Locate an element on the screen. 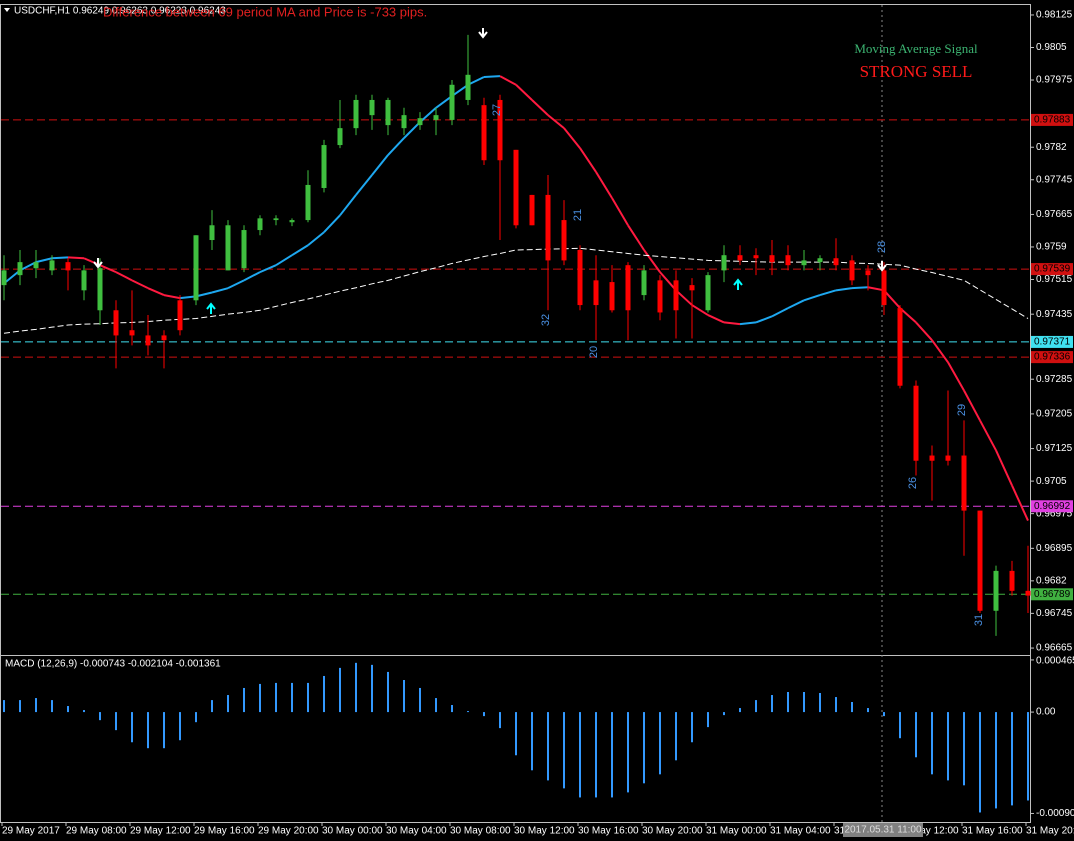  level-label: 0.97883 is located at coordinates (1052, 120).